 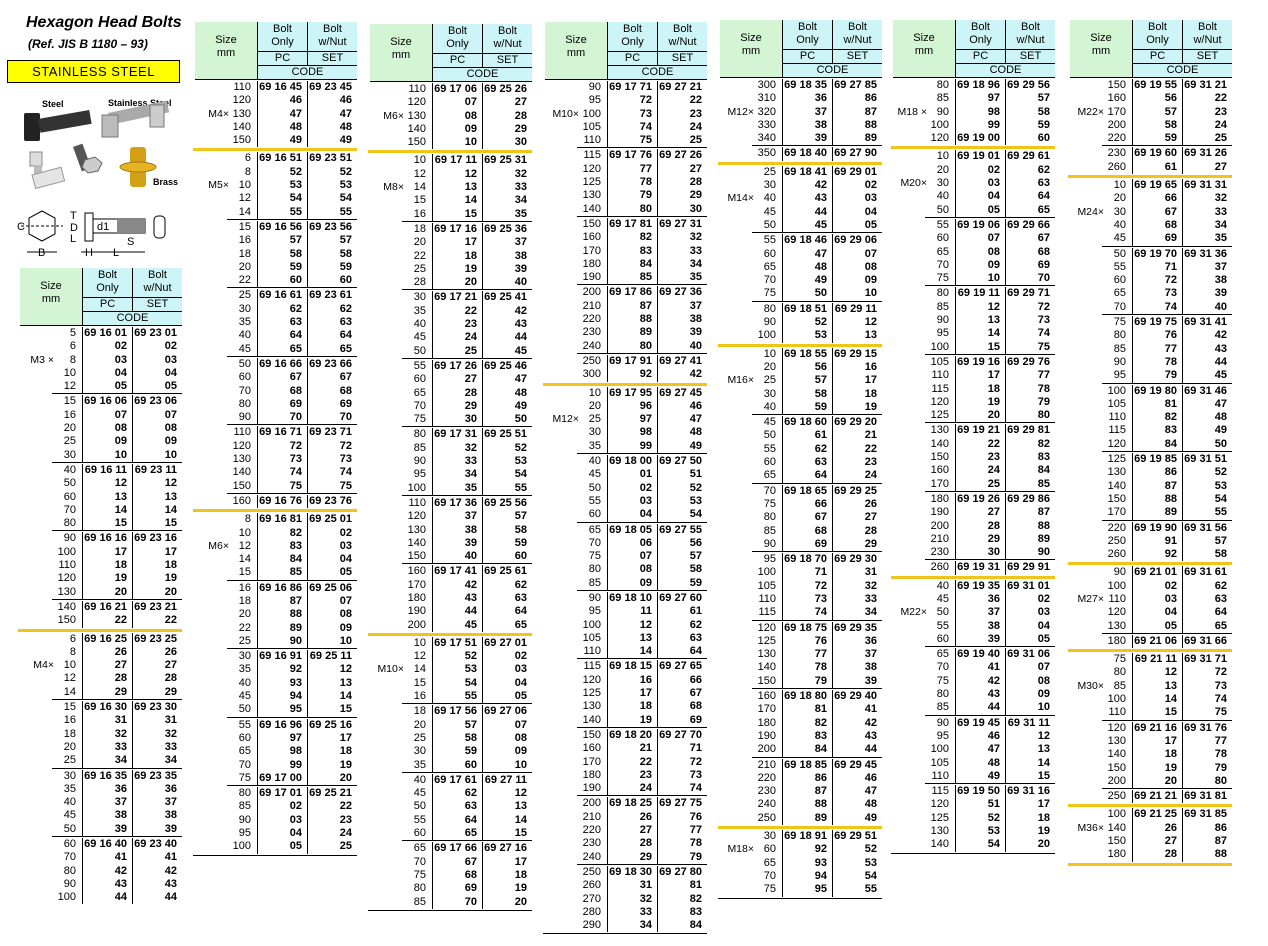 I want to click on table-row: 140 22 82, so click(x=974, y=444).